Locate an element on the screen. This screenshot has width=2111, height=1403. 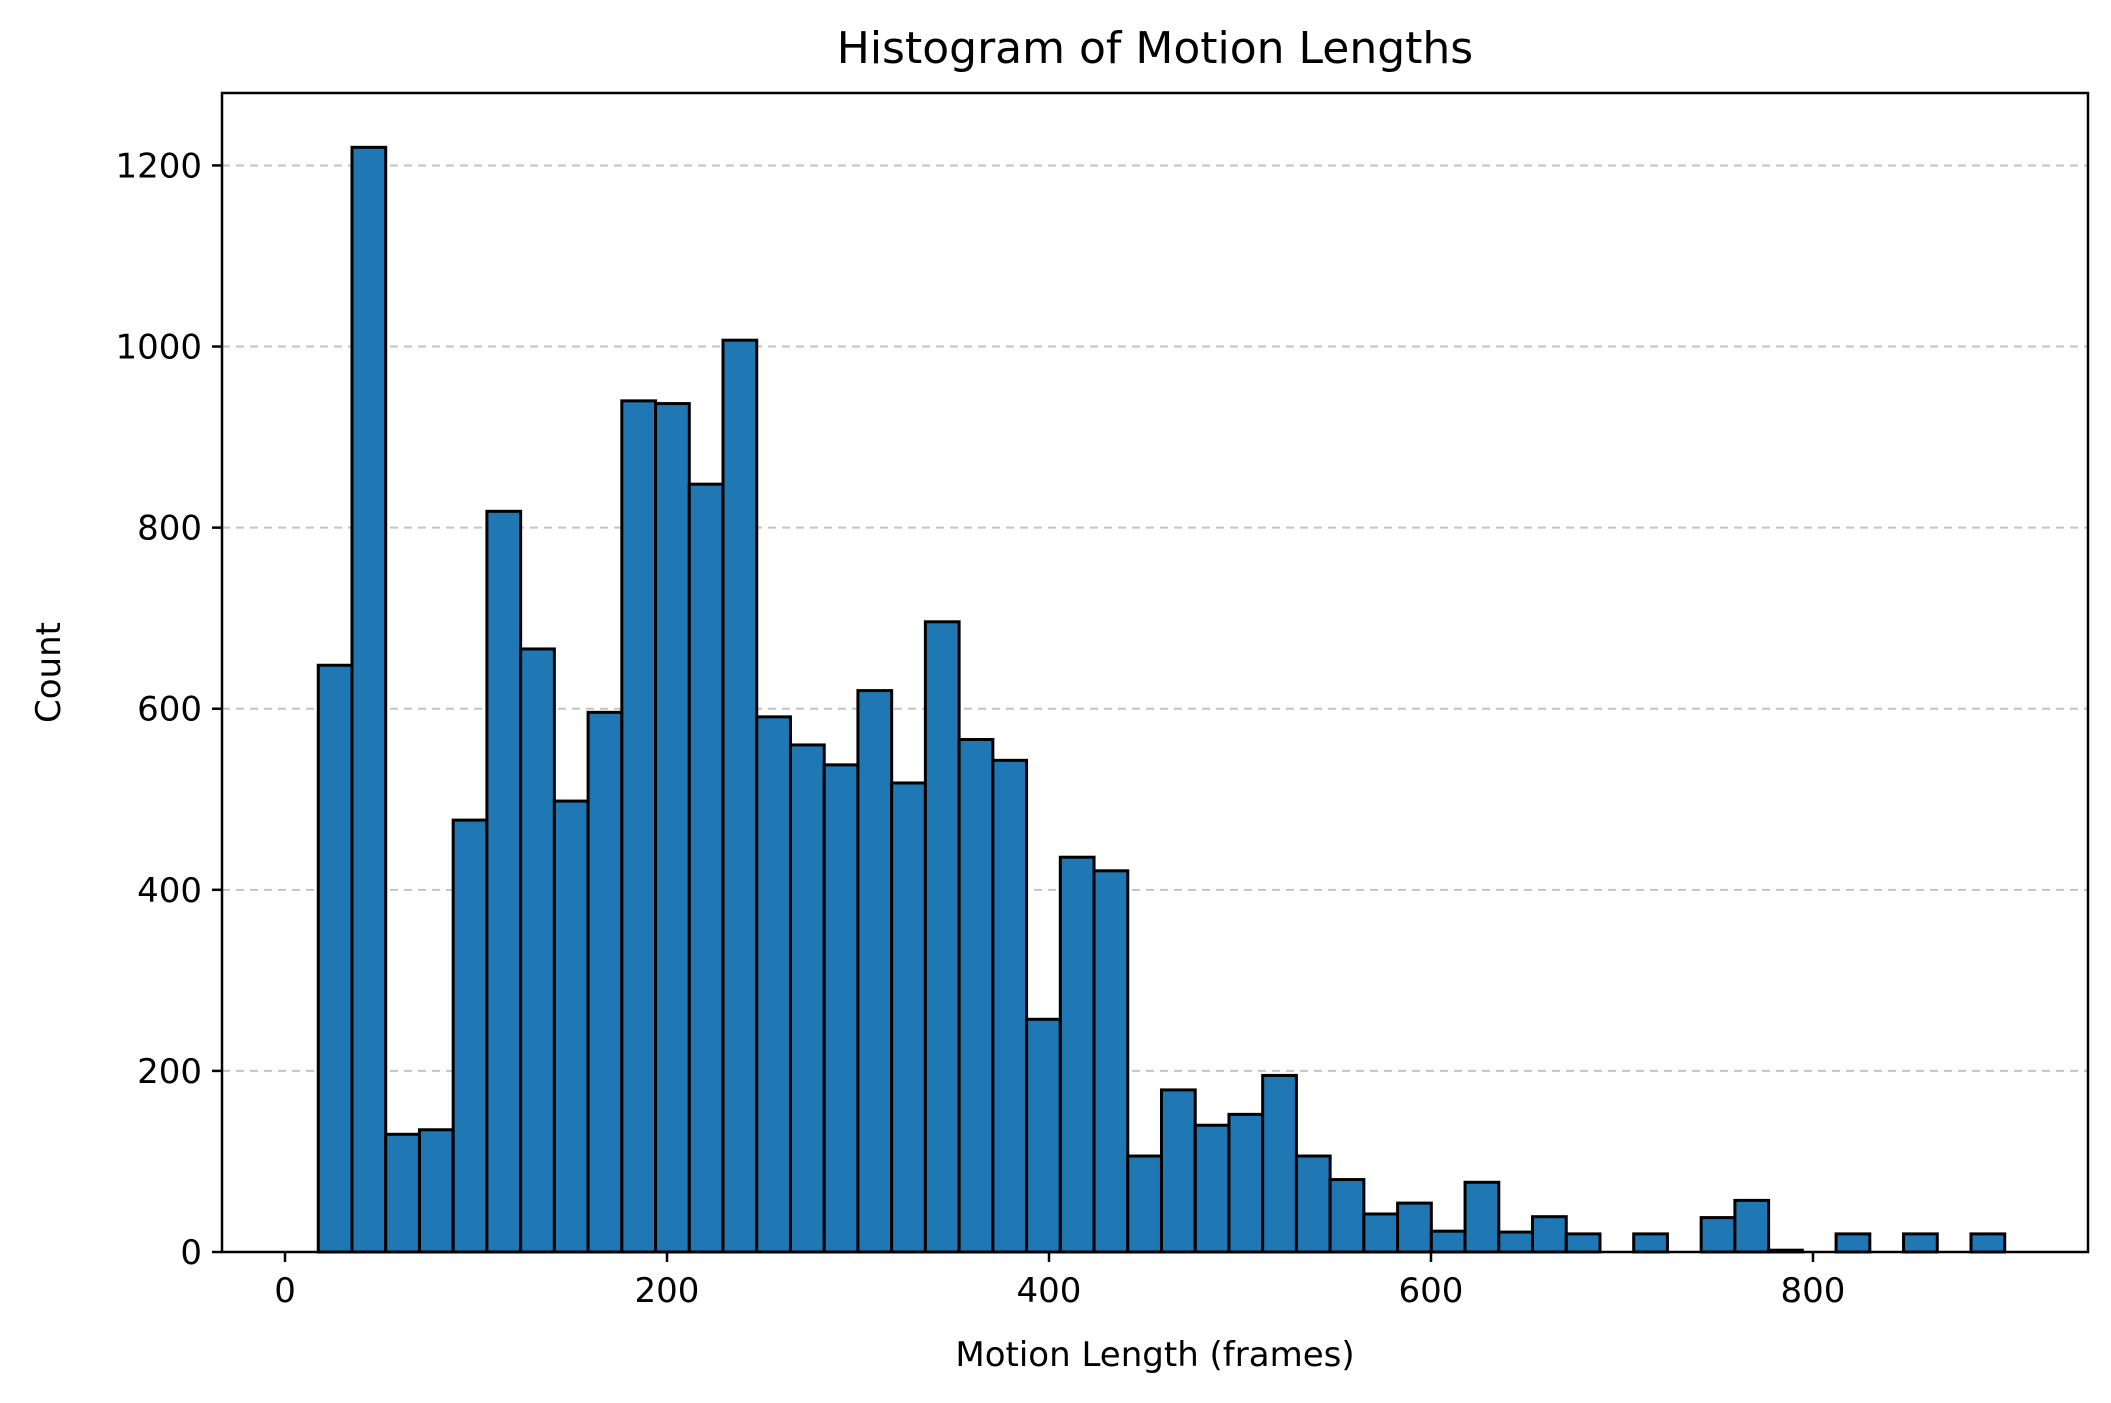
y-tick-label: 1000 is located at coordinates (158, 348).